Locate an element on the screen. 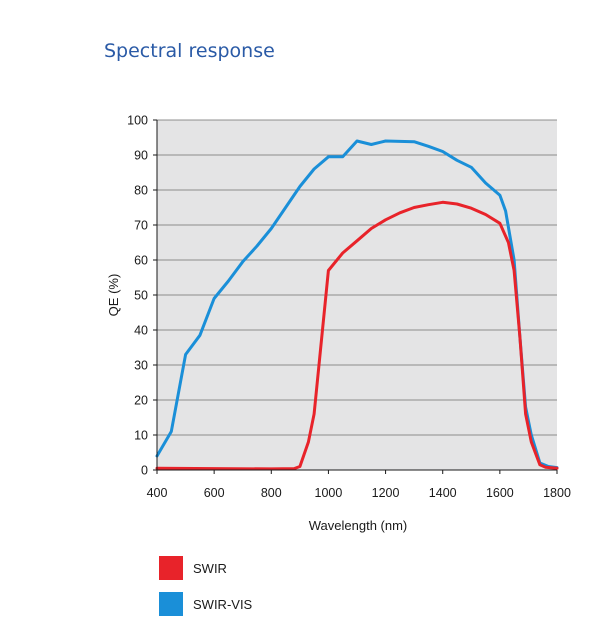  x-tick-label-1400: 1400 is located at coordinates (443, 493).